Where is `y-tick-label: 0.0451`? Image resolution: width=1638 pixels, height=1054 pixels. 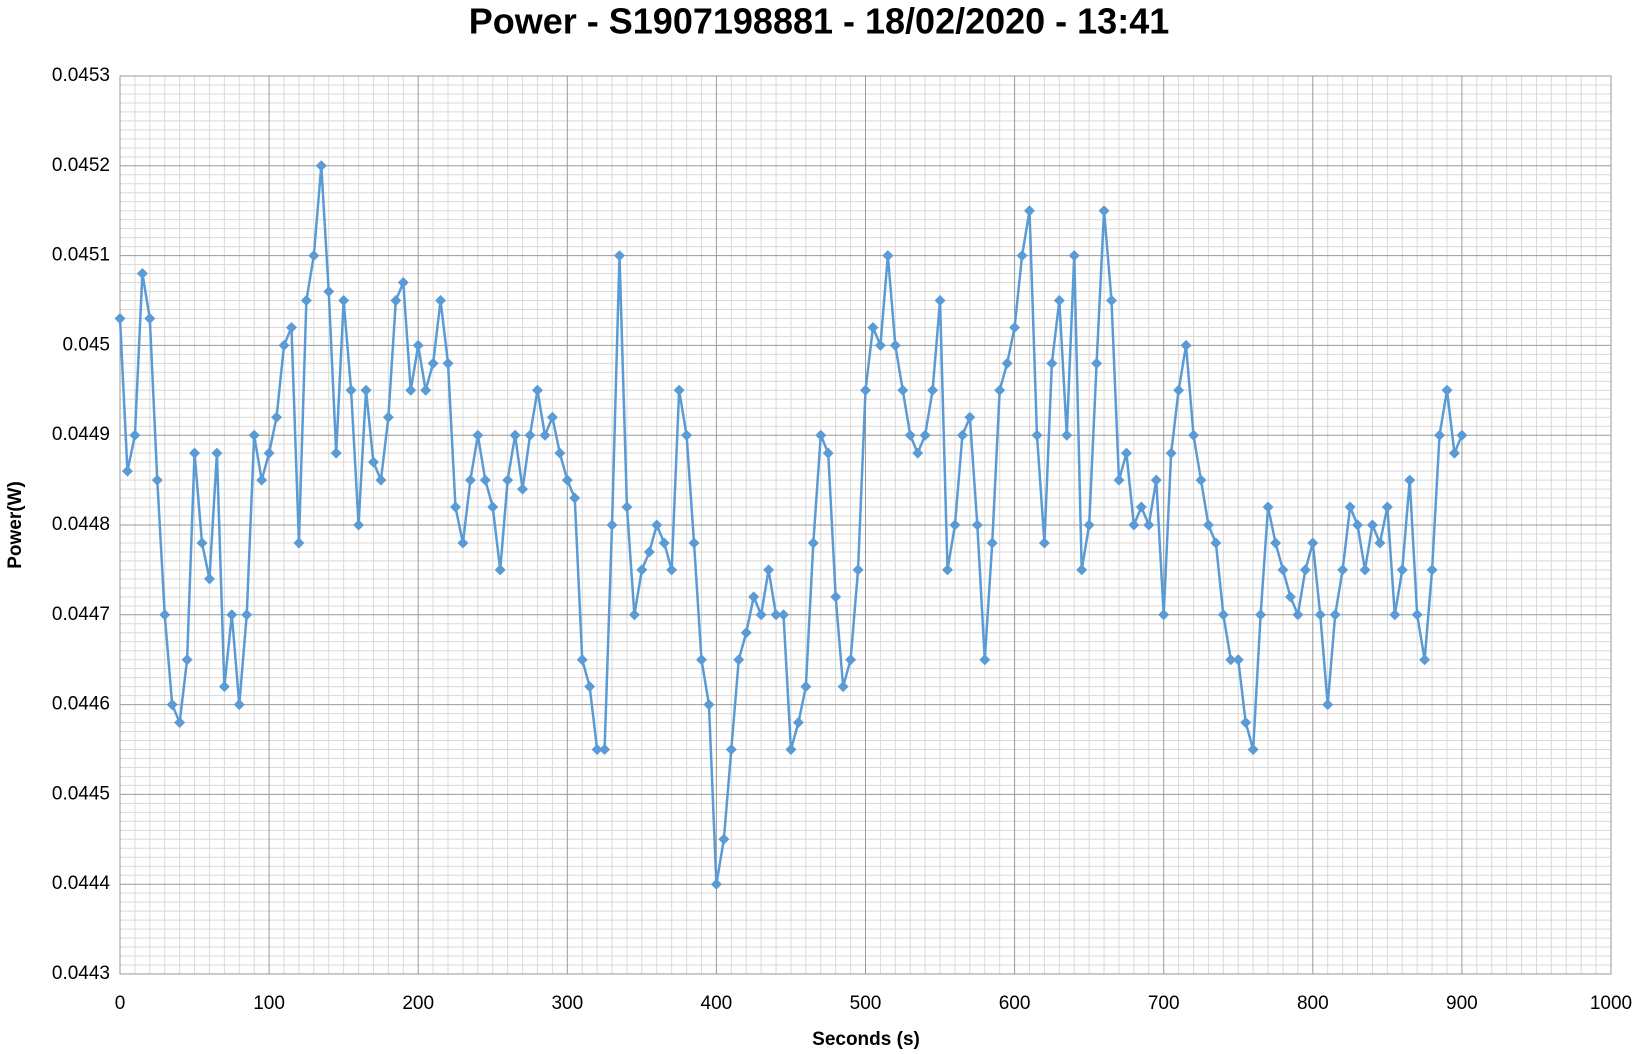 y-tick-label: 0.0451 is located at coordinates (81, 255).